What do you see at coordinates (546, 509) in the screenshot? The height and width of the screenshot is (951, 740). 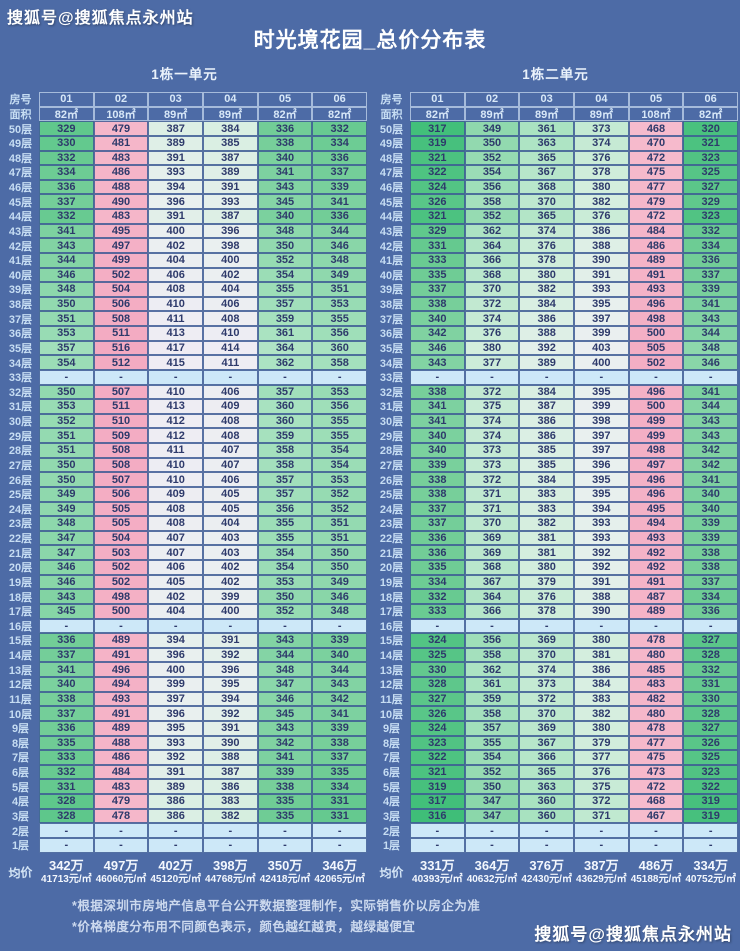 I see `price-cell: 383` at bounding box center [546, 509].